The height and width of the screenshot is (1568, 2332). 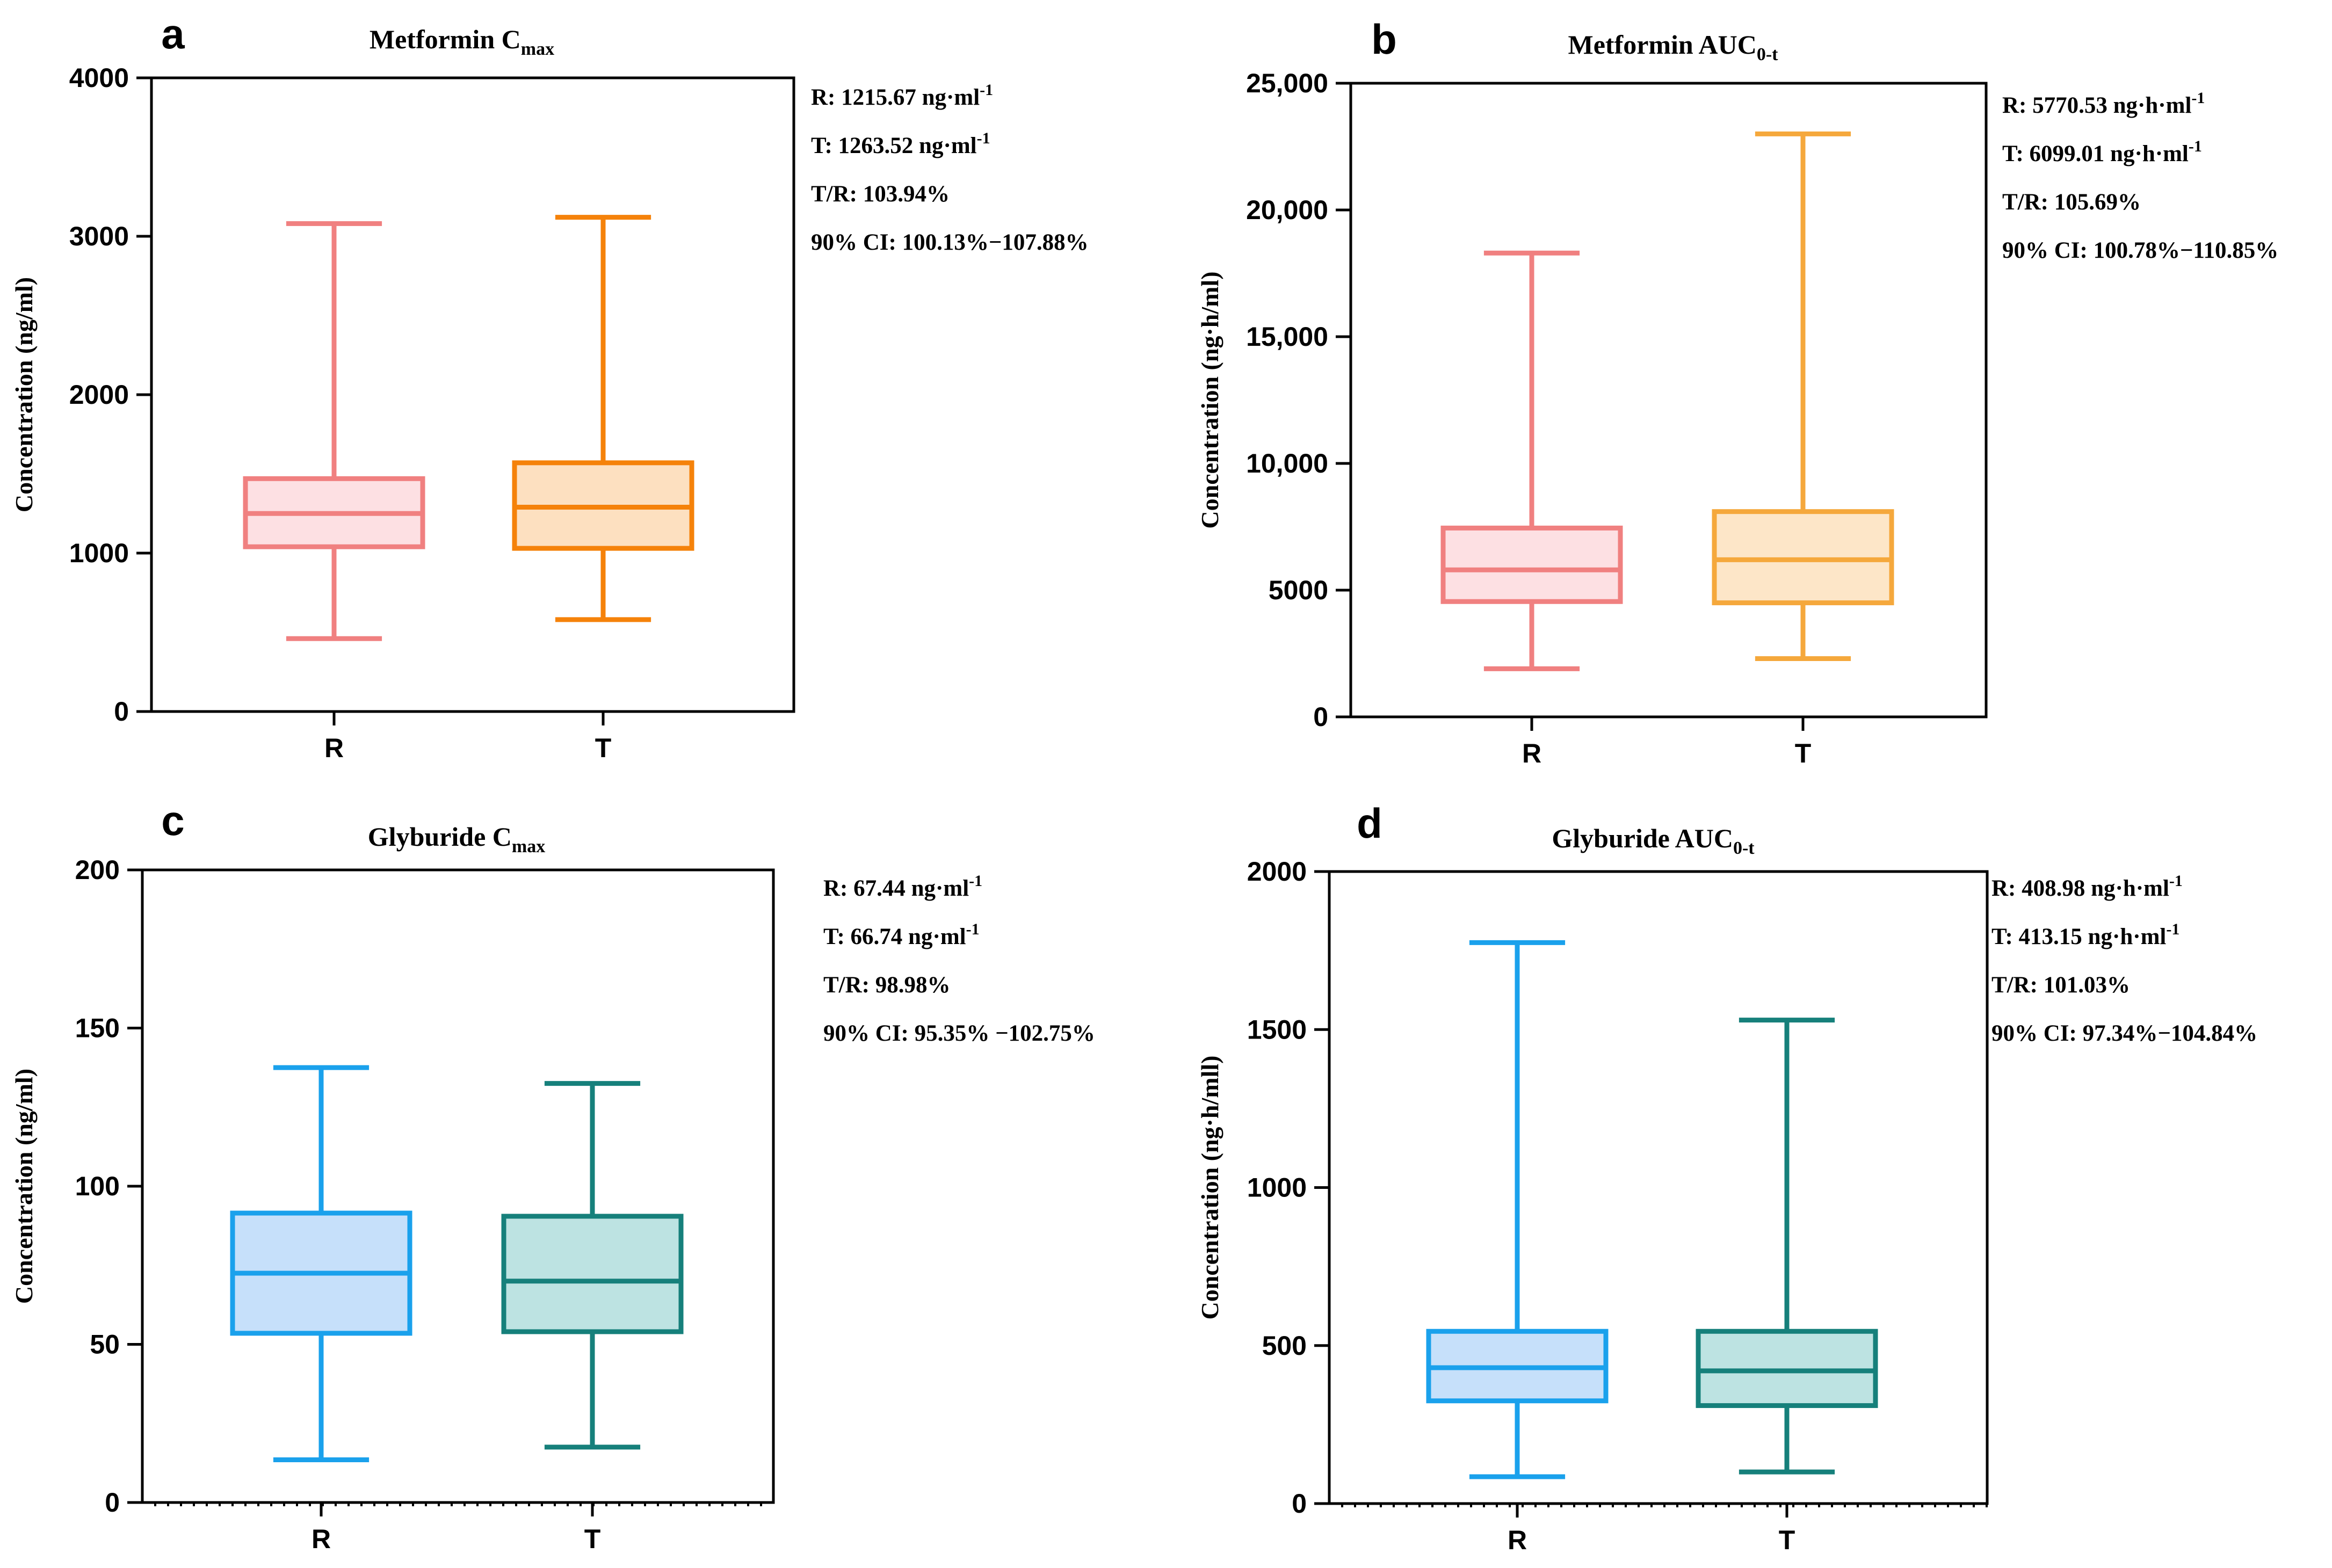 What do you see at coordinates (1384, 39) in the screenshot?
I see `panel-label: b` at bounding box center [1384, 39].